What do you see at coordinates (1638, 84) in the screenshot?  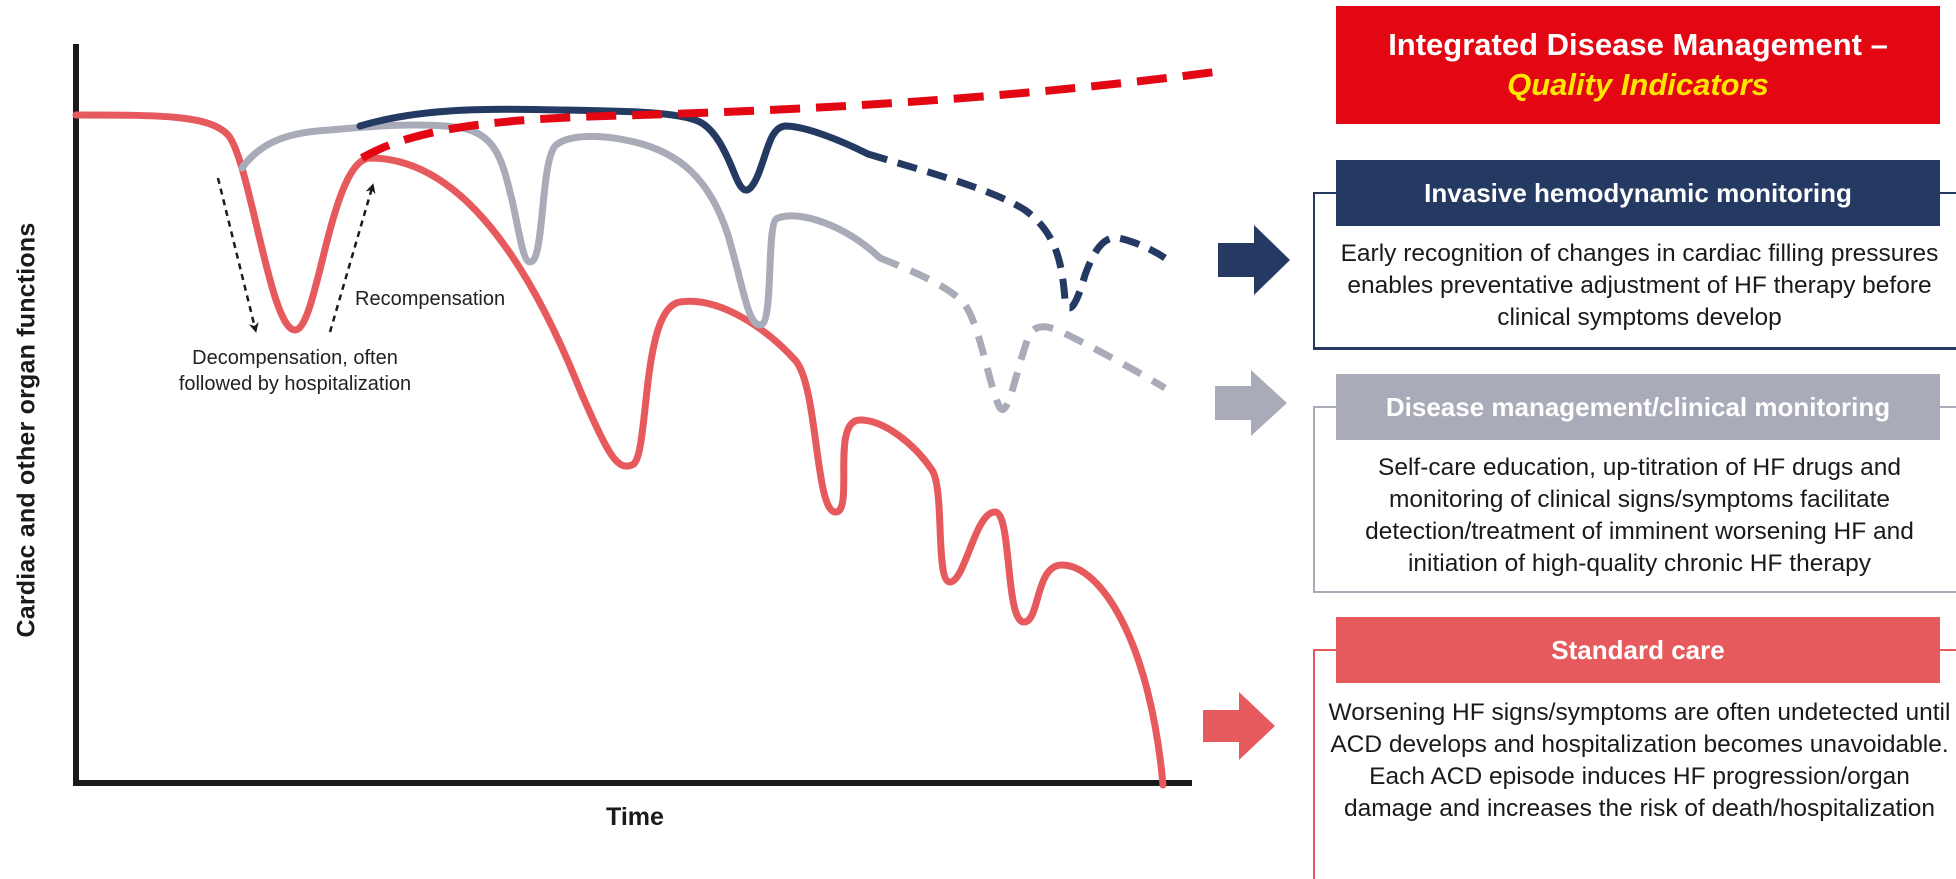 I see `title-line2: Quality Indicators` at bounding box center [1638, 84].